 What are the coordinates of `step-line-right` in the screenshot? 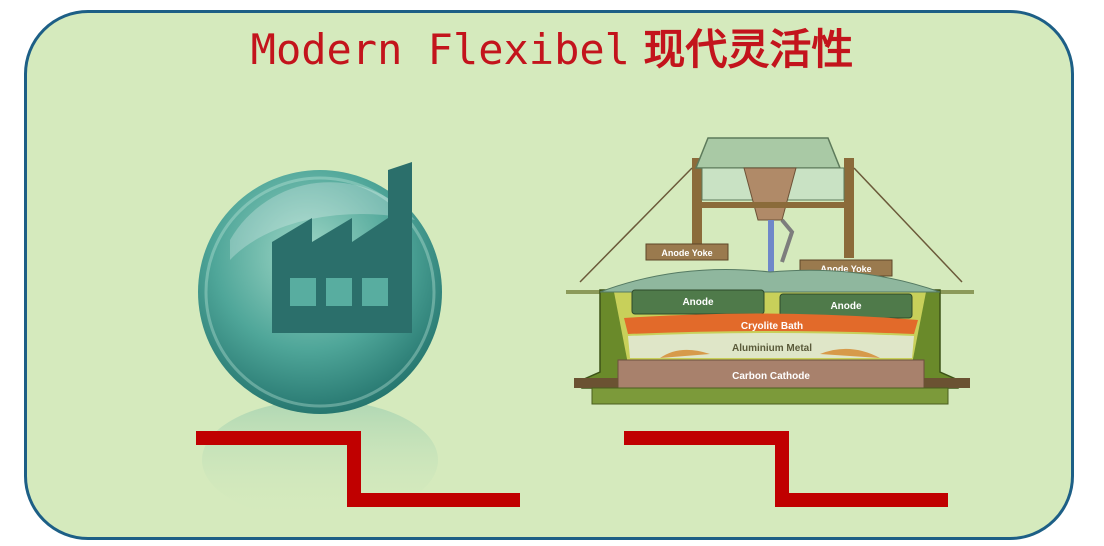 It's located at (786, 469).